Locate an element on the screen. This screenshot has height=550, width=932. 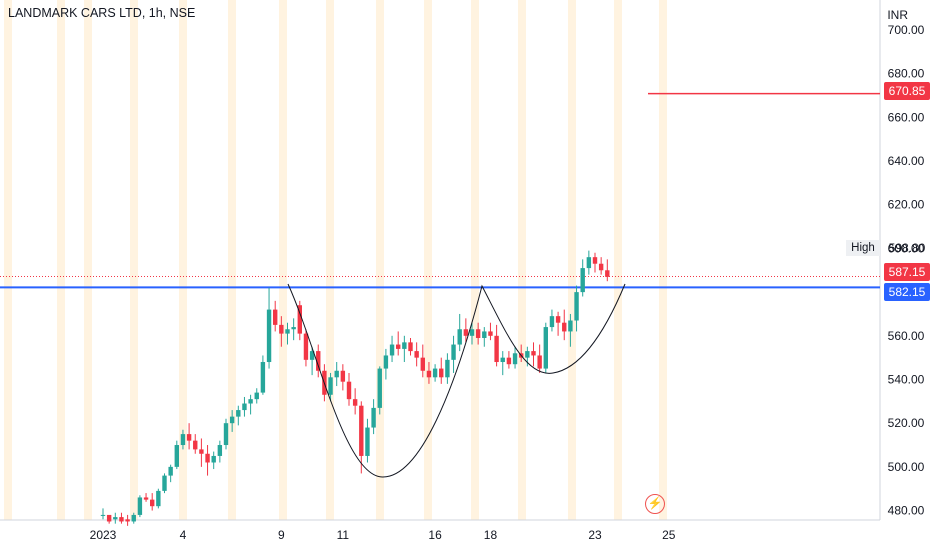
y-tick-label: 640.00 is located at coordinates (906, 161).